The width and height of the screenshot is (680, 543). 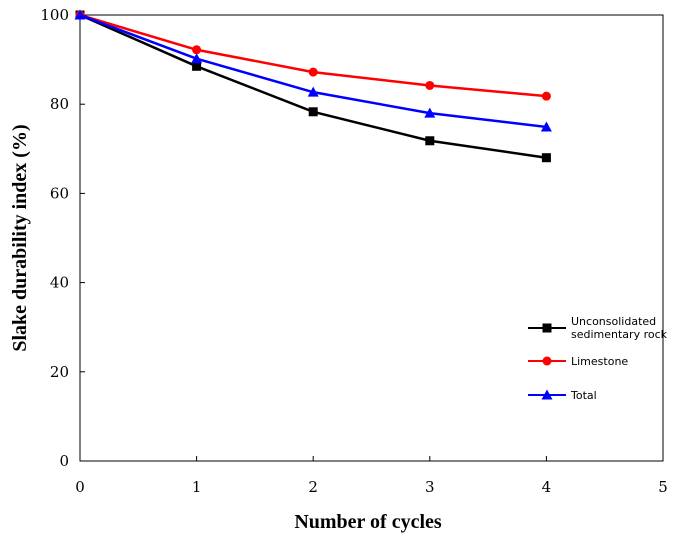 I want to click on legend-label: Limestone, so click(x=599, y=361).